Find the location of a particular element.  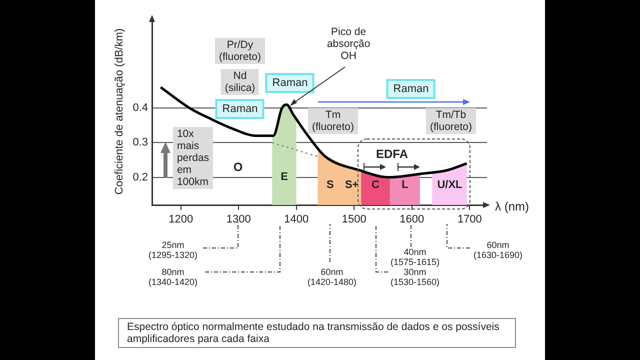

band-label: U/XL is located at coordinates (450, 185).